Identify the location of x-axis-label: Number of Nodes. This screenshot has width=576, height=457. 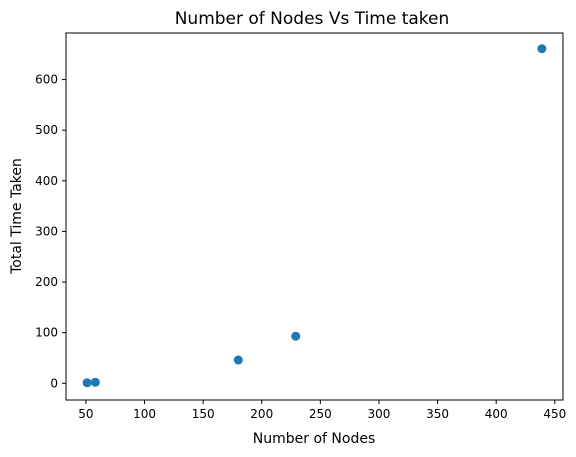
(314, 439).